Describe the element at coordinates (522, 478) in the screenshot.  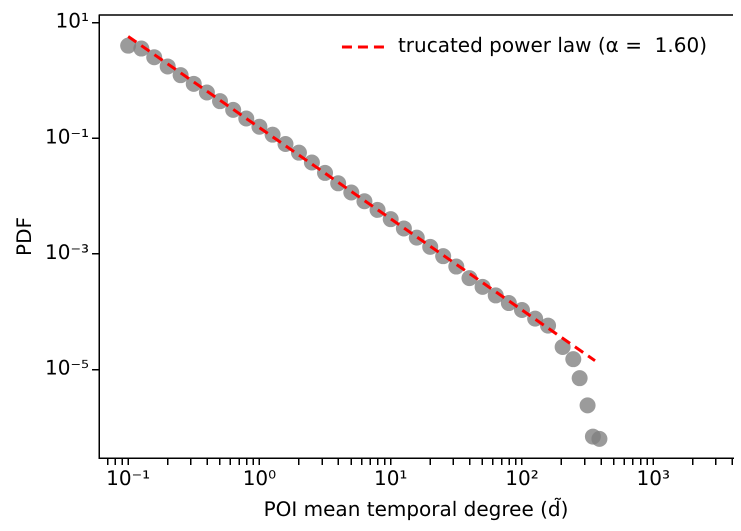
I see `x-tick-label: 10²` at that location.